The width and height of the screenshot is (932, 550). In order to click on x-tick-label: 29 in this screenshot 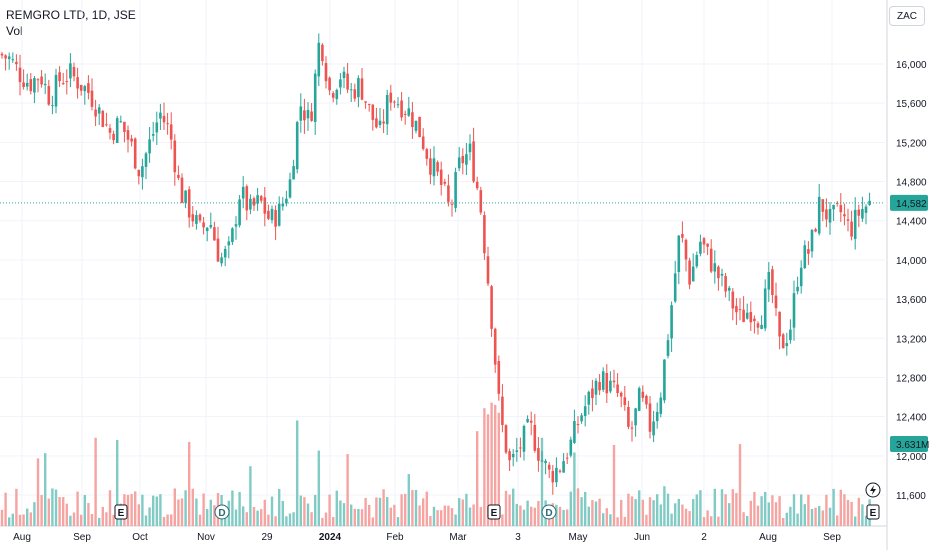, I will do `click(267, 537)`.